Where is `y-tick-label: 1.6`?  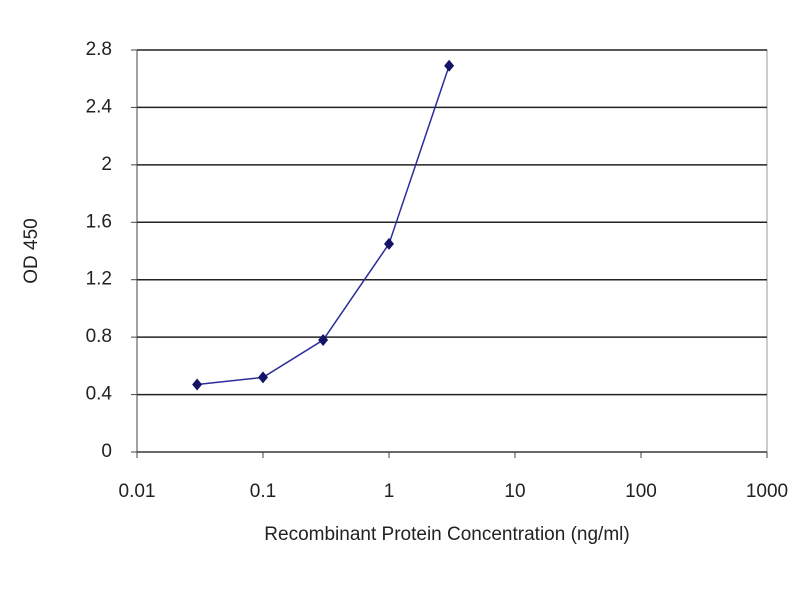 y-tick-label: 1.6 is located at coordinates (99, 221).